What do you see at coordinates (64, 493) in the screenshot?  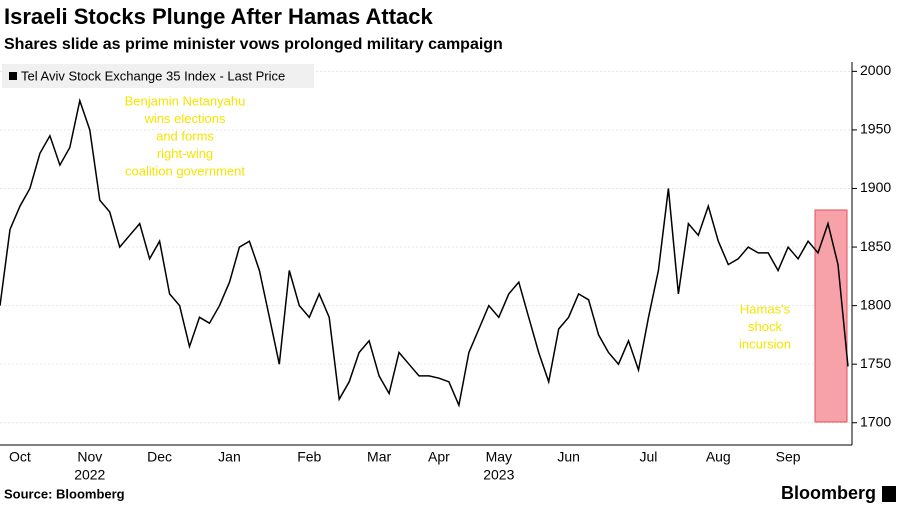 I see `source: Source: Bloomberg` at bounding box center [64, 493].